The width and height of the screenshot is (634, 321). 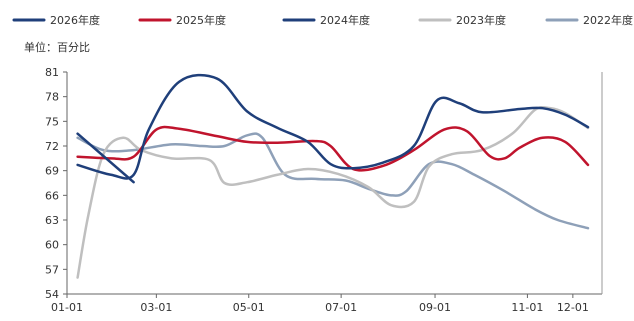 What do you see at coordinates (156, 307) in the screenshot?
I see `x-tick-label: 03-01` at bounding box center [156, 307].